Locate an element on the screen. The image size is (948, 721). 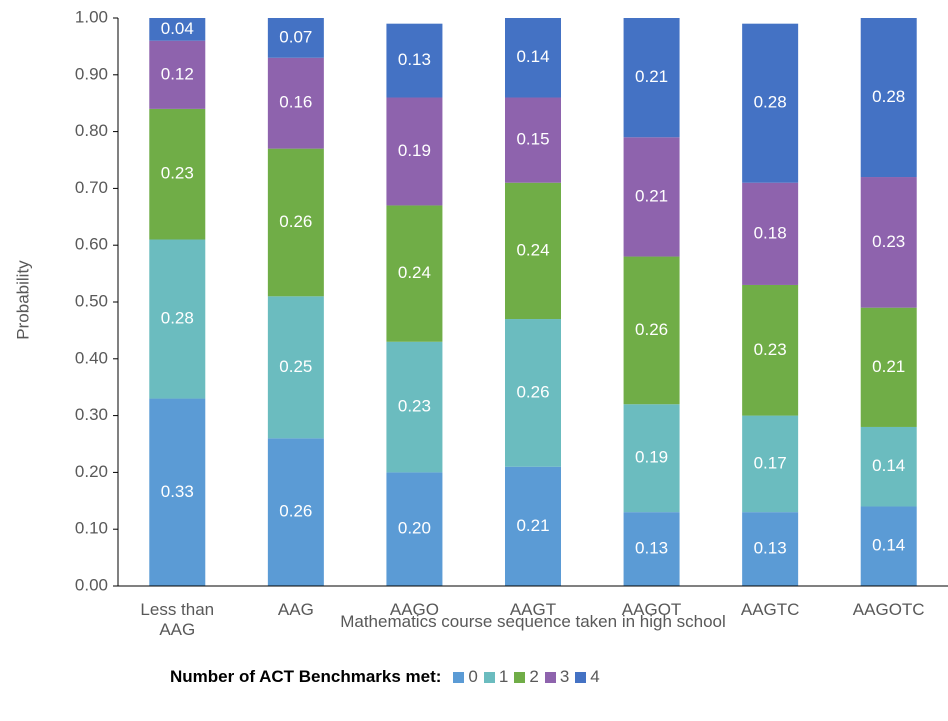
x-tick-label: Less than AAG is located at coordinates (177, 619).